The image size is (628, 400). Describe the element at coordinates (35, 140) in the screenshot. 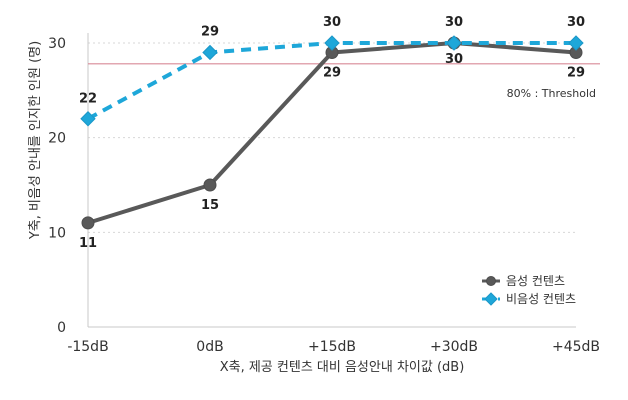

I see `y-axis-title: Y축, 비음성 안내를 인지한 인원 (명)` at that location.